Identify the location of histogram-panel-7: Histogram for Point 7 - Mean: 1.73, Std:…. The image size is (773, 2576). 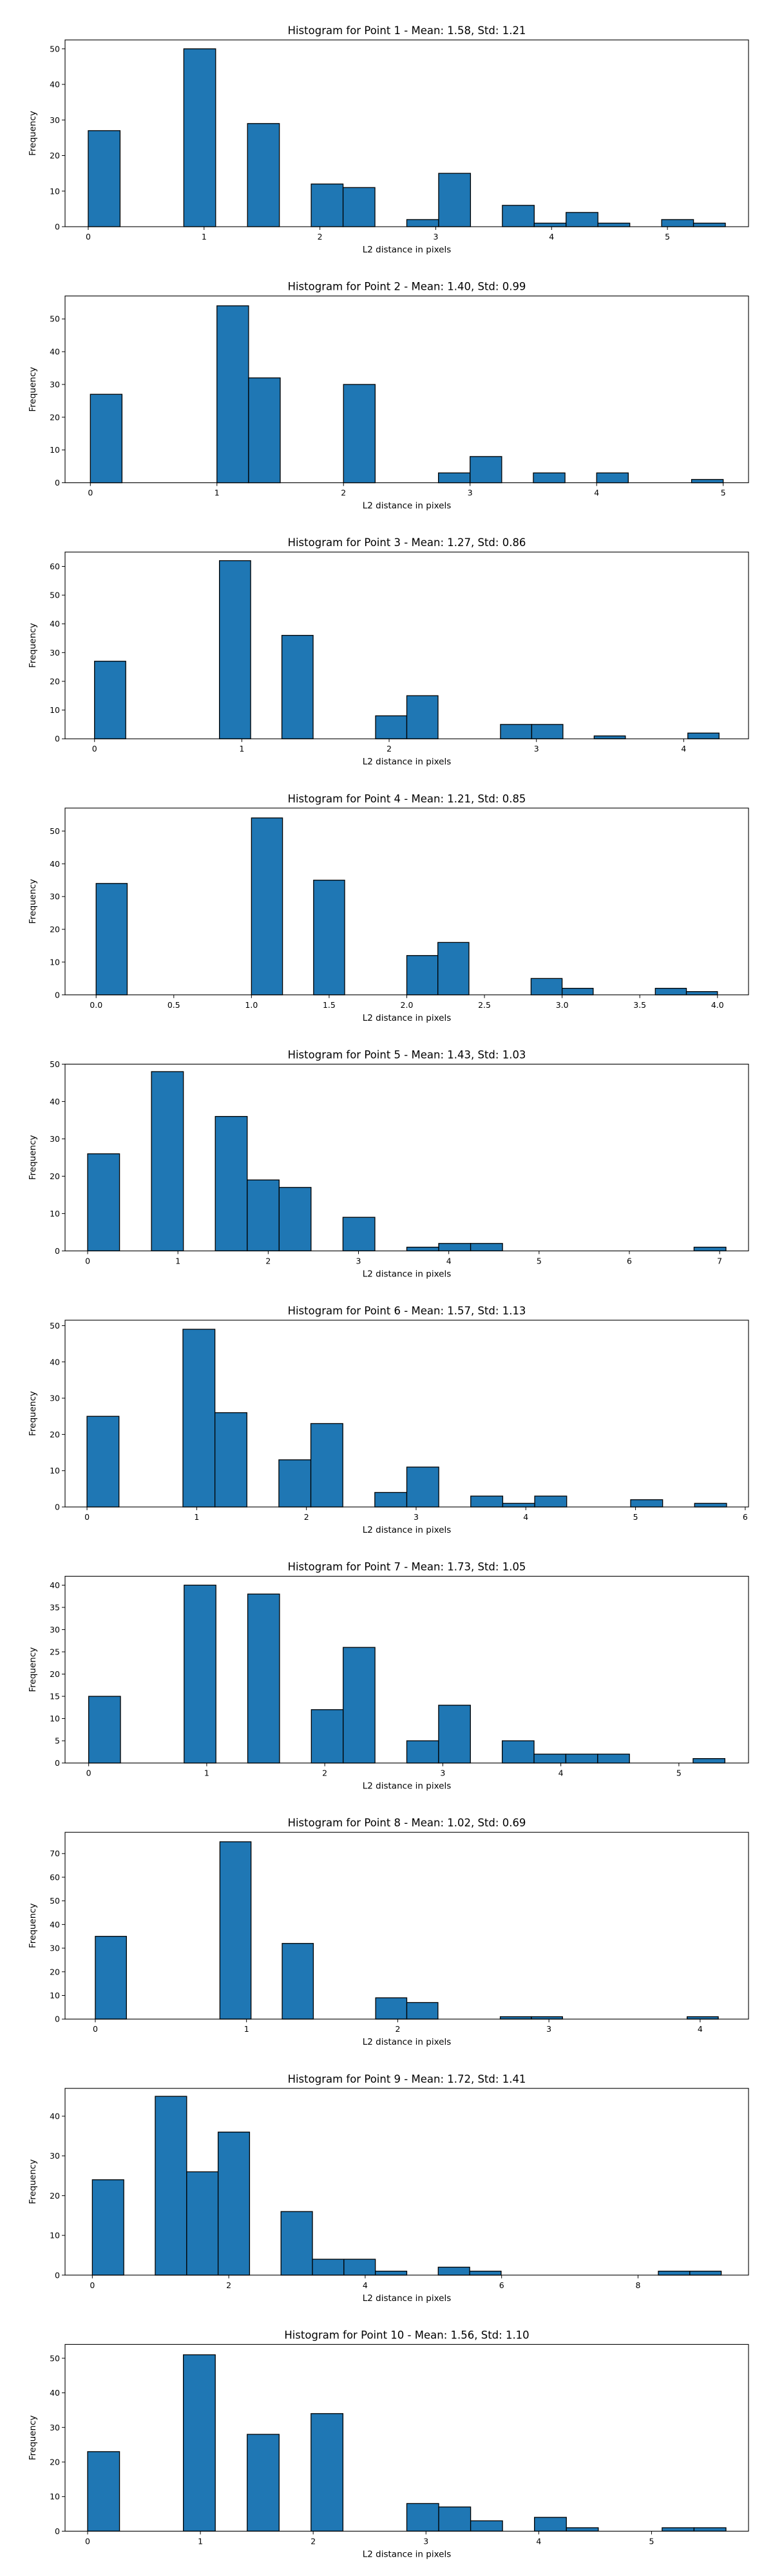
(388, 1676).